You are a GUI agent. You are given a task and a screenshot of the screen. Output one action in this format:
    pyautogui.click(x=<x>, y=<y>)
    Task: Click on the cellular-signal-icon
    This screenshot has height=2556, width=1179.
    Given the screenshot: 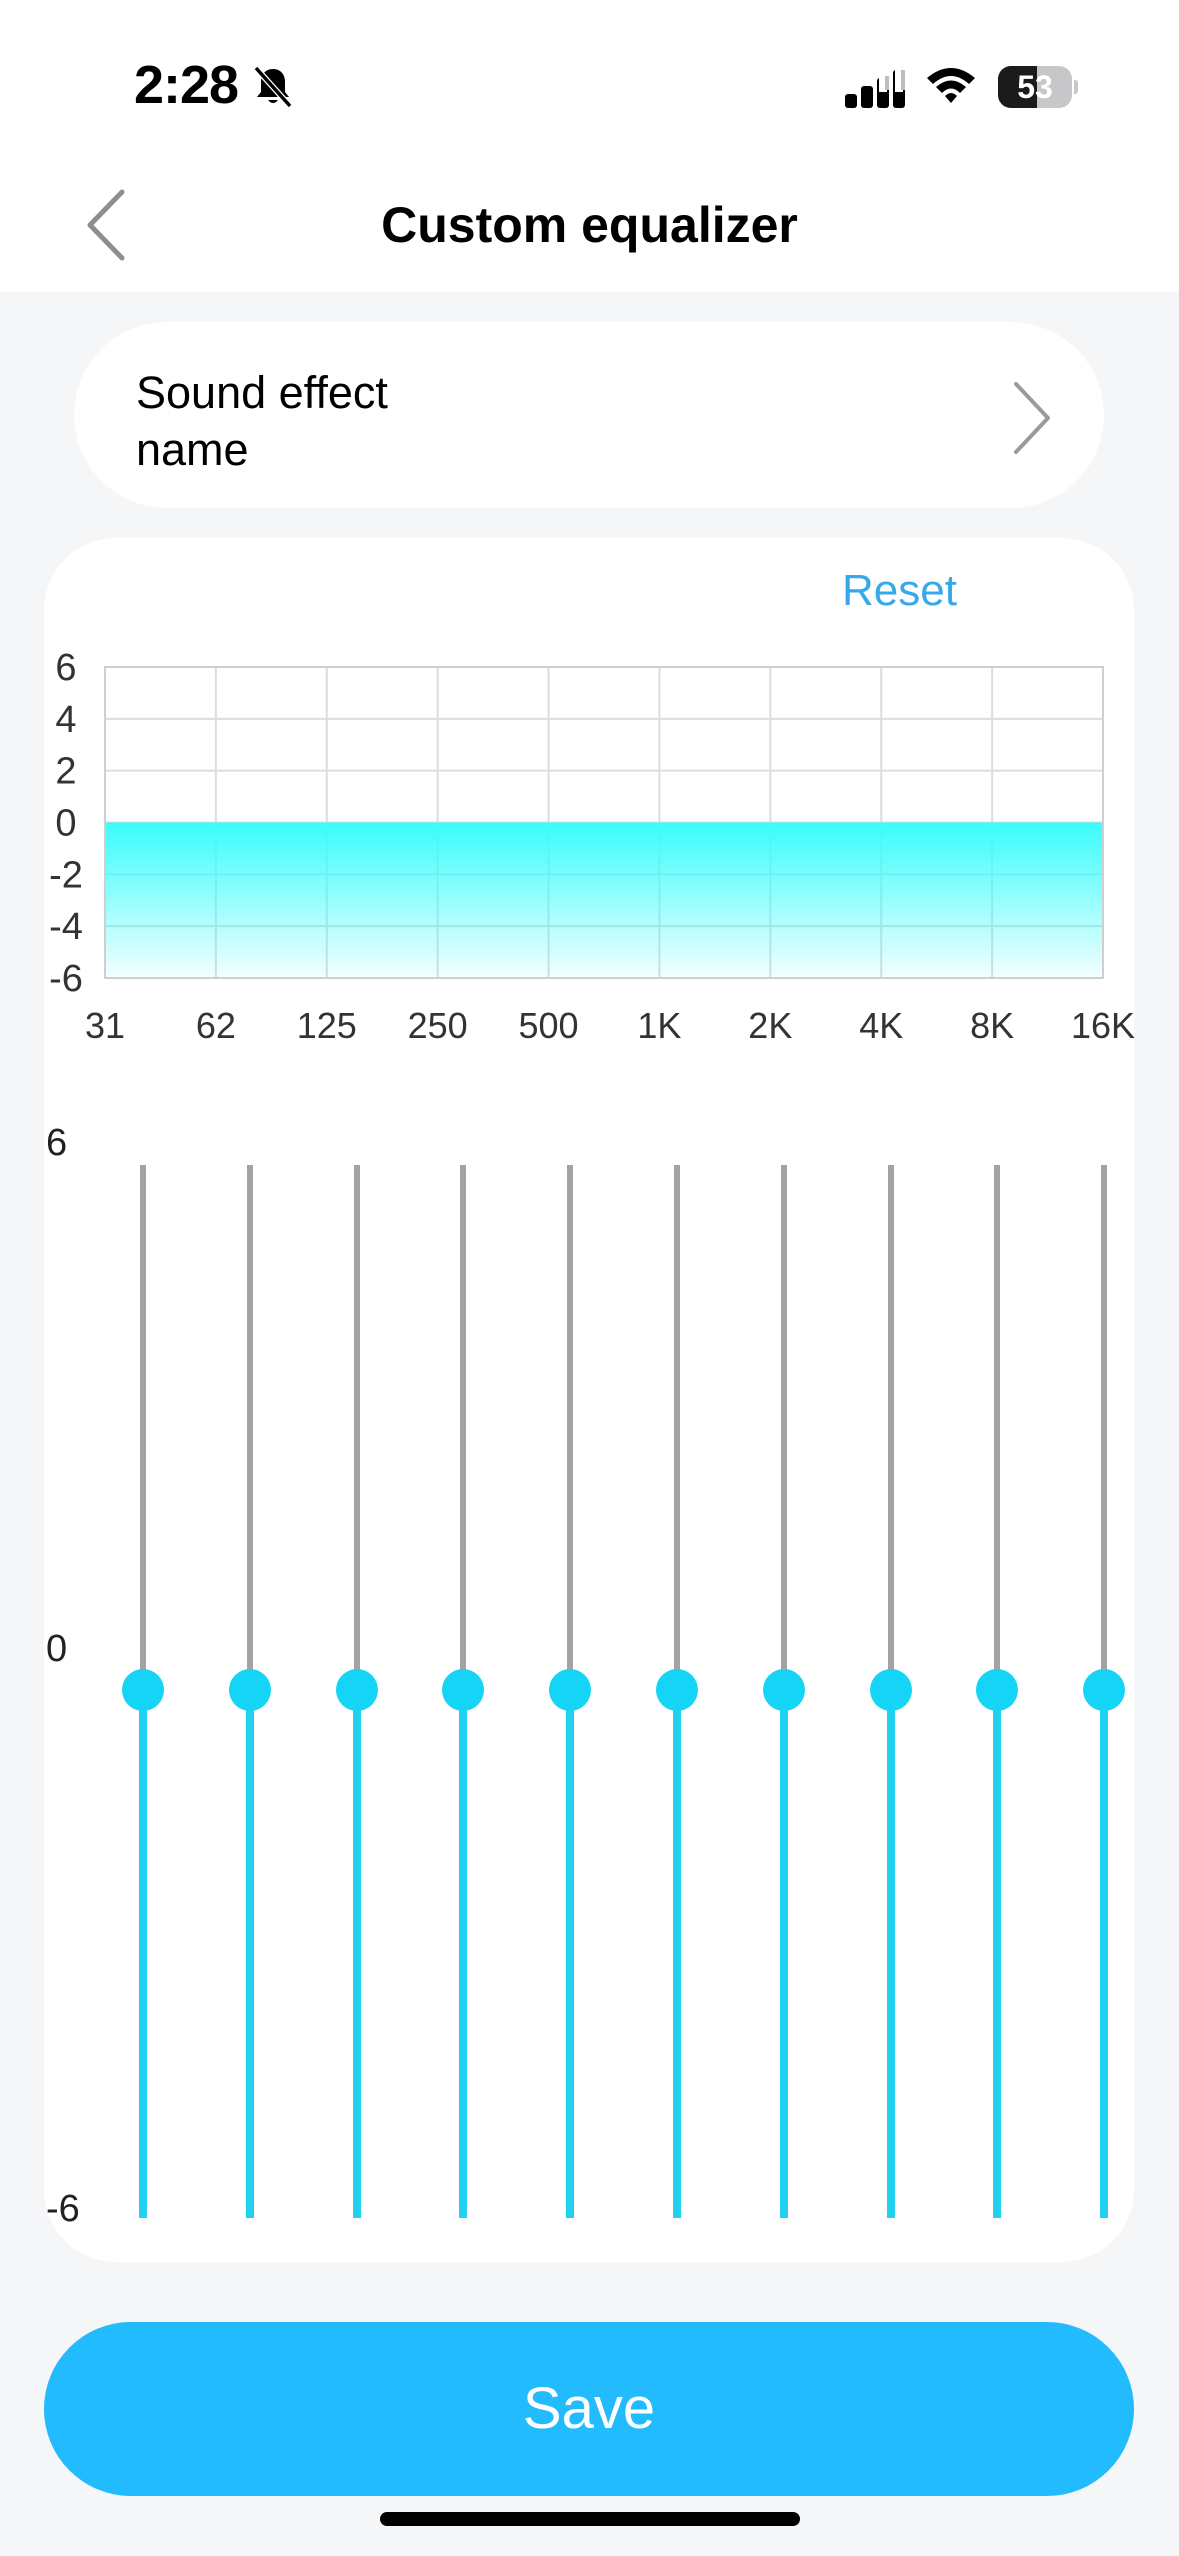 What is the action you would take?
    pyautogui.click(x=875, y=88)
    